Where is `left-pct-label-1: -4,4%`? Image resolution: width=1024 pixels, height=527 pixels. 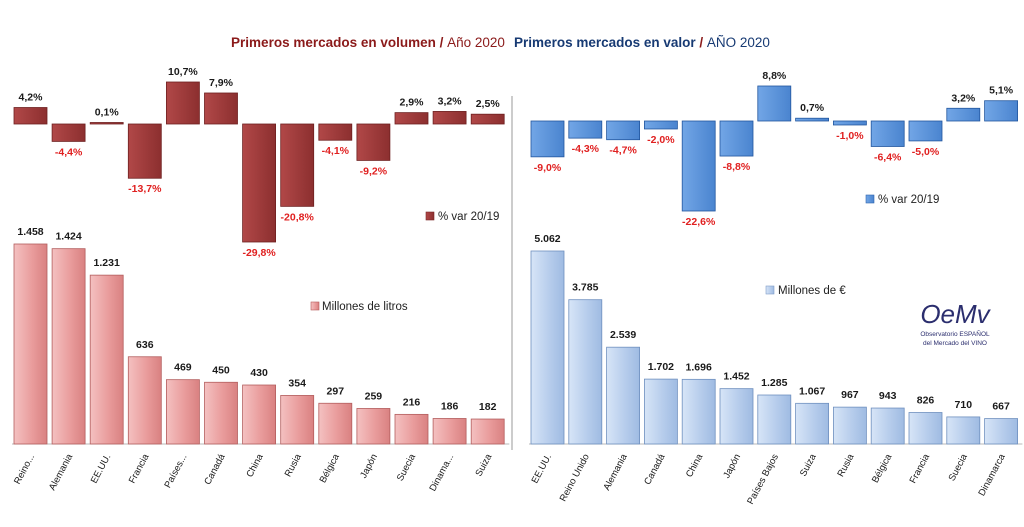 left-pct-label-1: -4,4% is located at coordinates (69, 152).